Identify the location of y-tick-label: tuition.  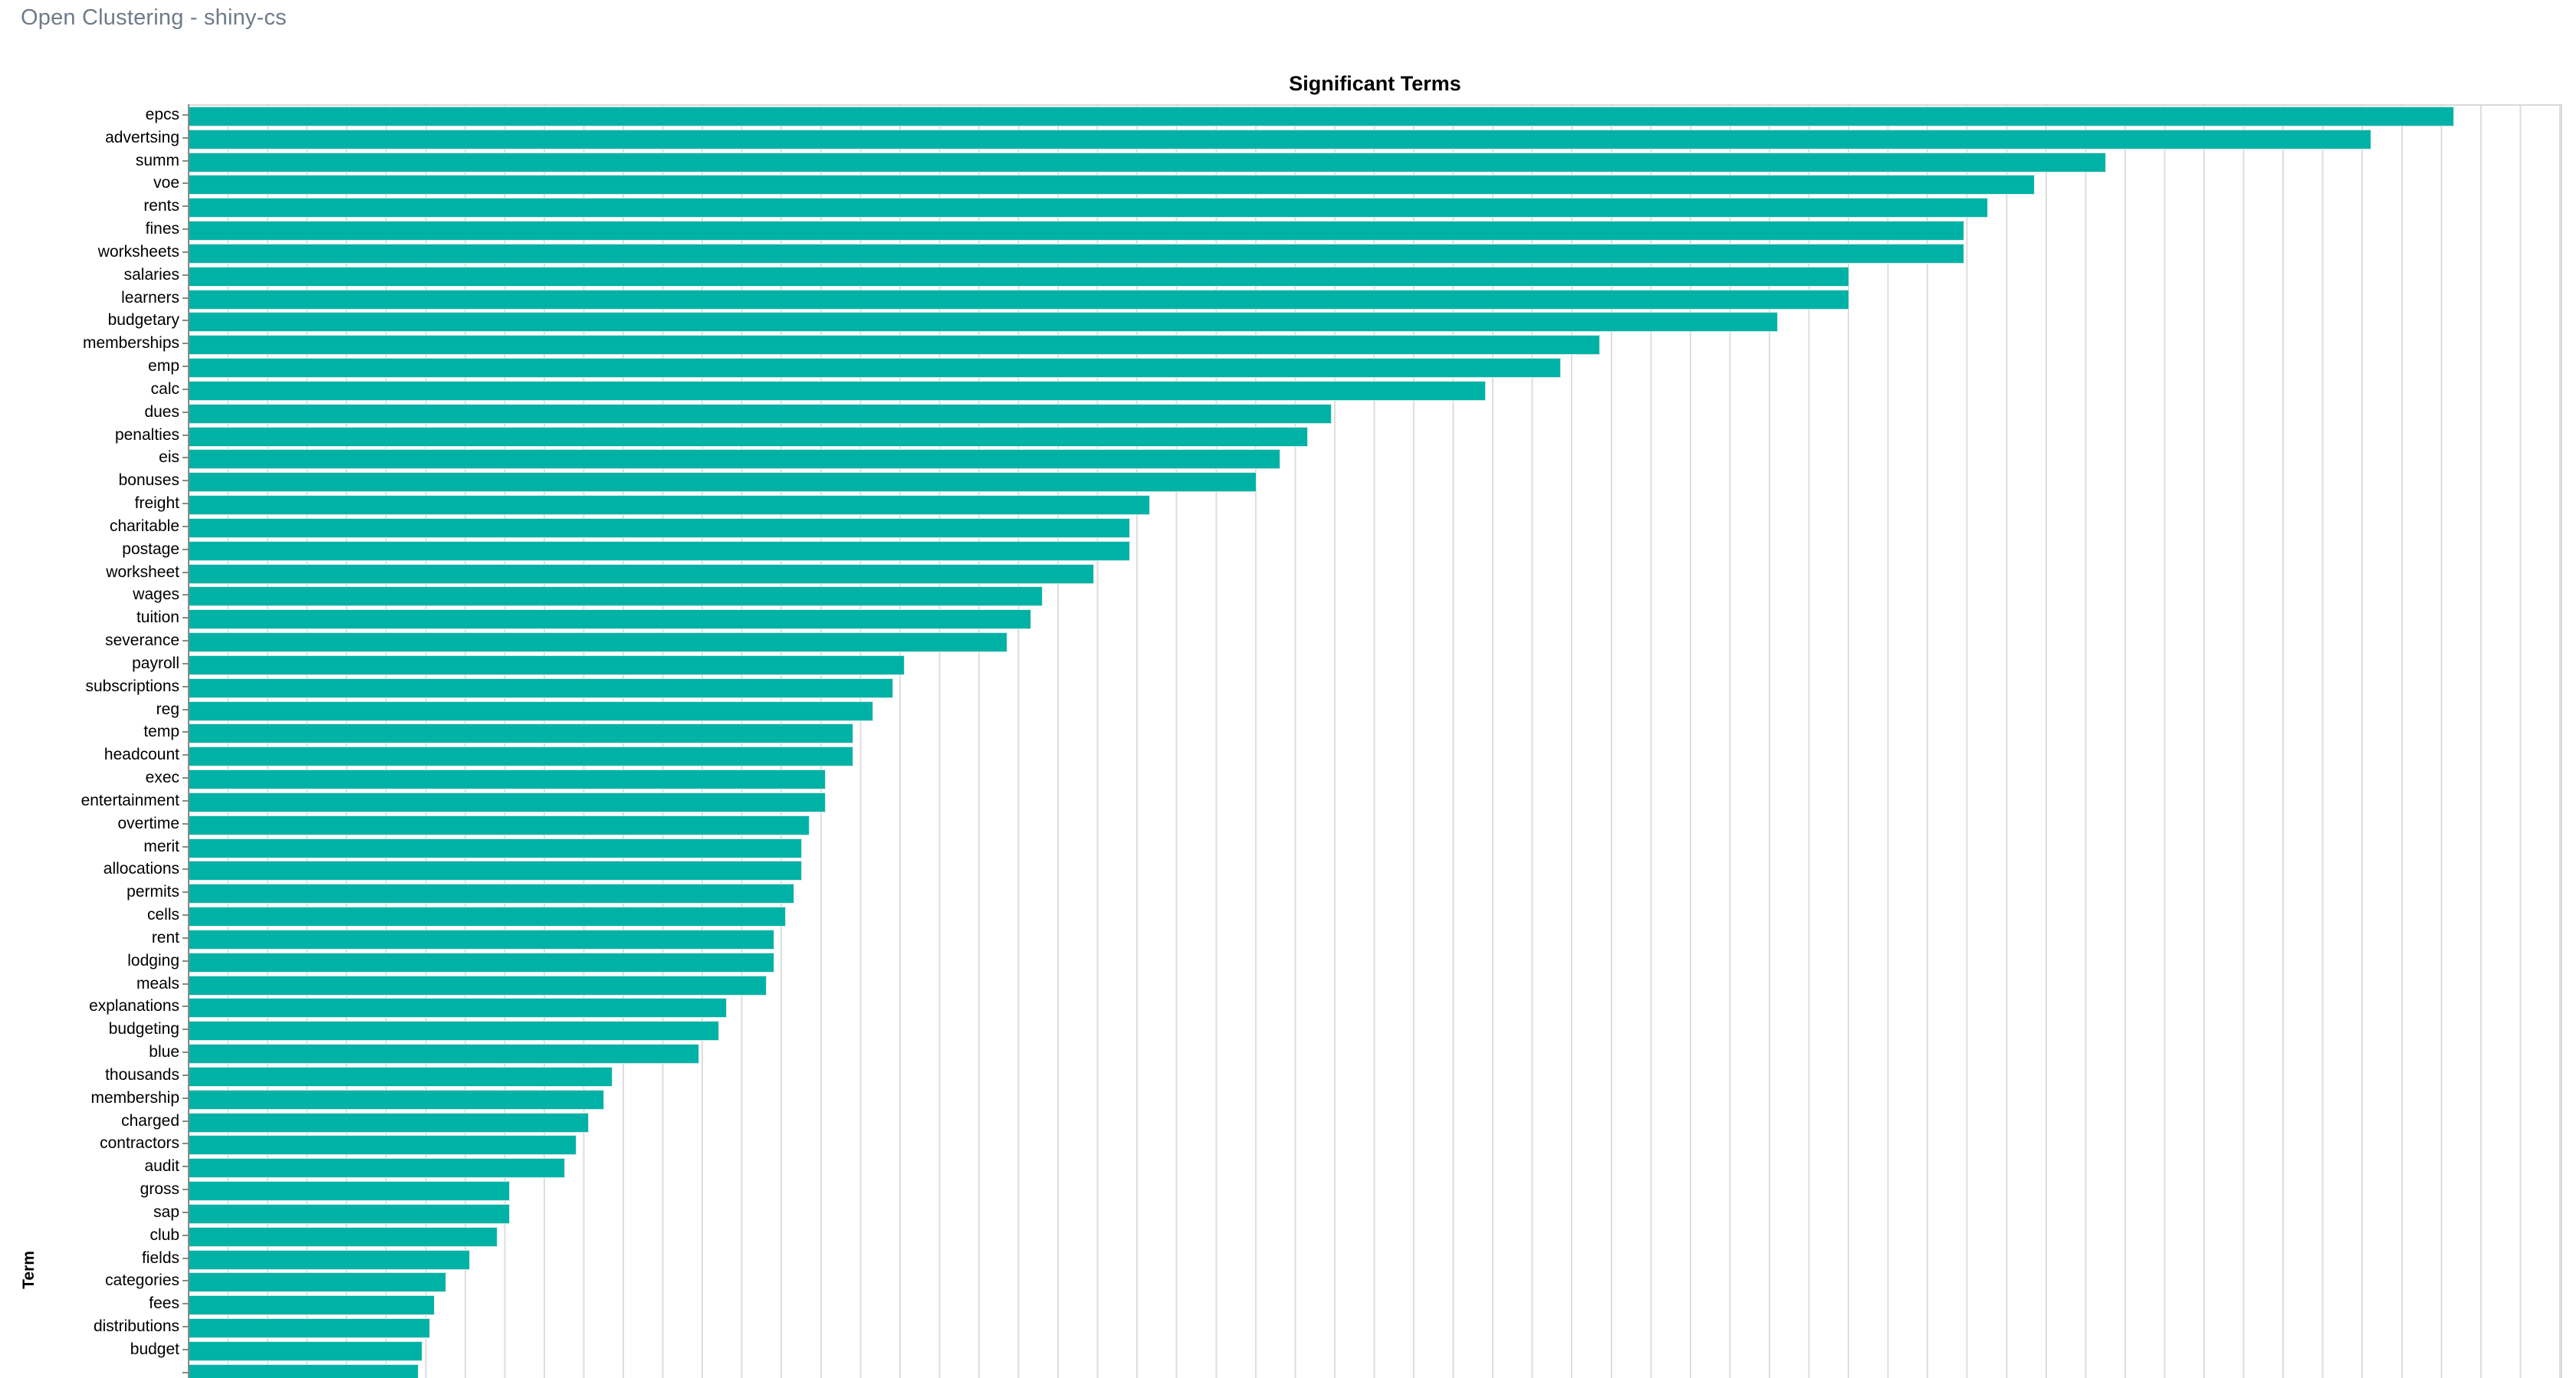
(157, 618).